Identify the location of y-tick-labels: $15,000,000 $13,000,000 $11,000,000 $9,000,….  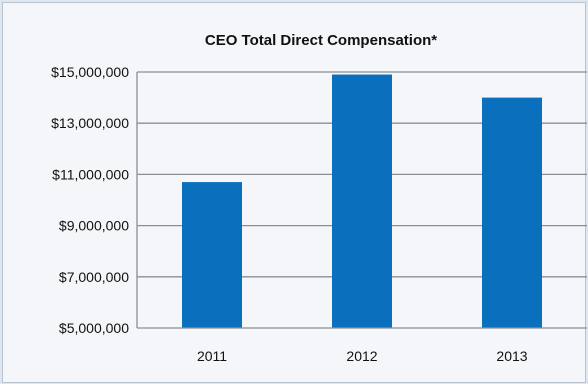
(90, 200).